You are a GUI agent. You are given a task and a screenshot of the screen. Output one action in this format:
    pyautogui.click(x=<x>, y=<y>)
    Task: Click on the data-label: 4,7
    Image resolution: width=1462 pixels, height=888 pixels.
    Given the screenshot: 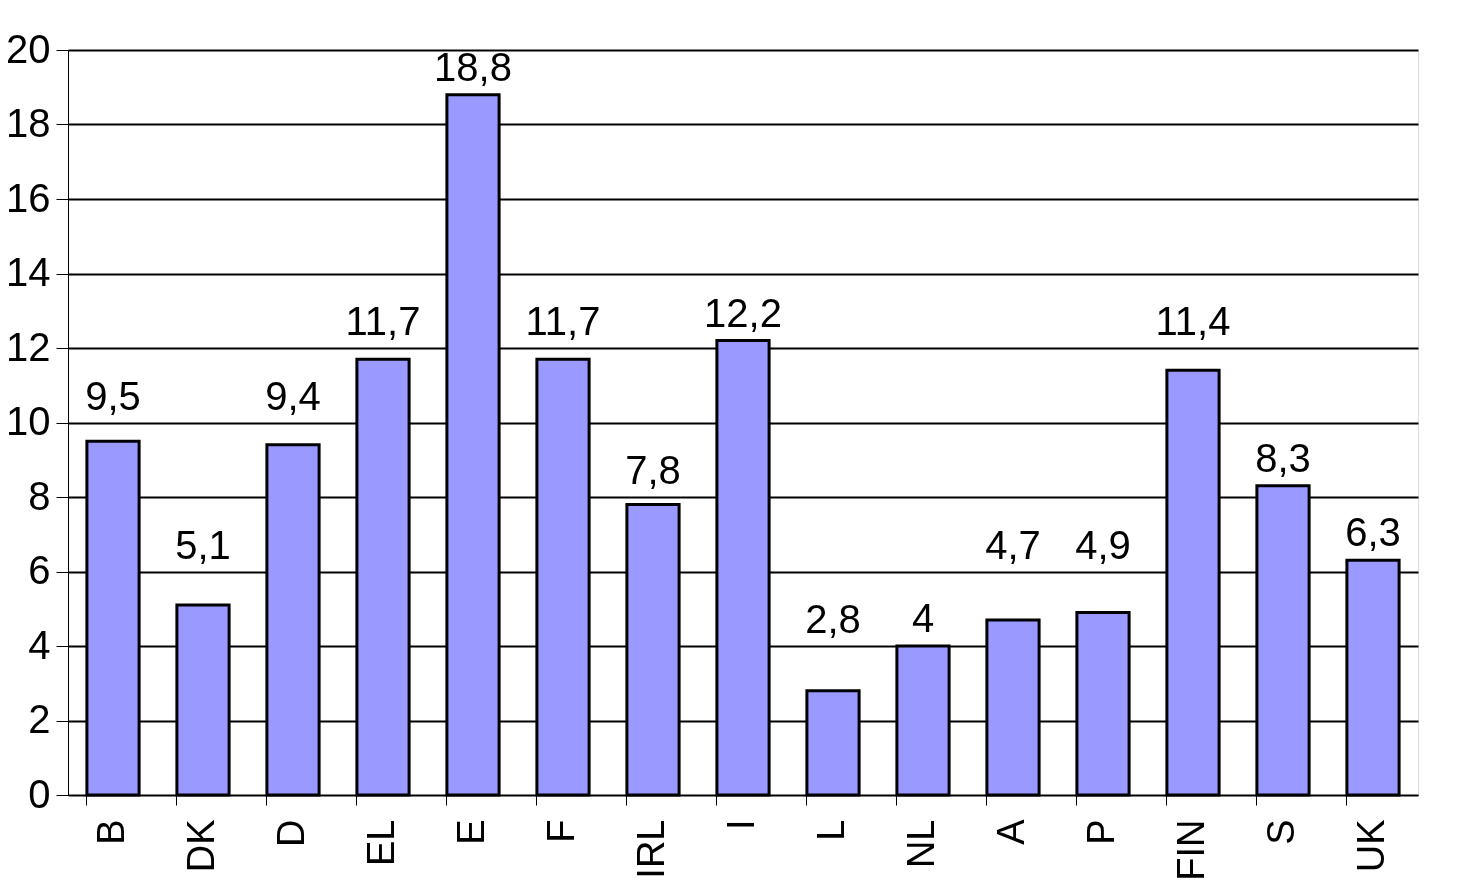 What is the action you would take?
    pyautogui.click(x=1013, y=544)
    